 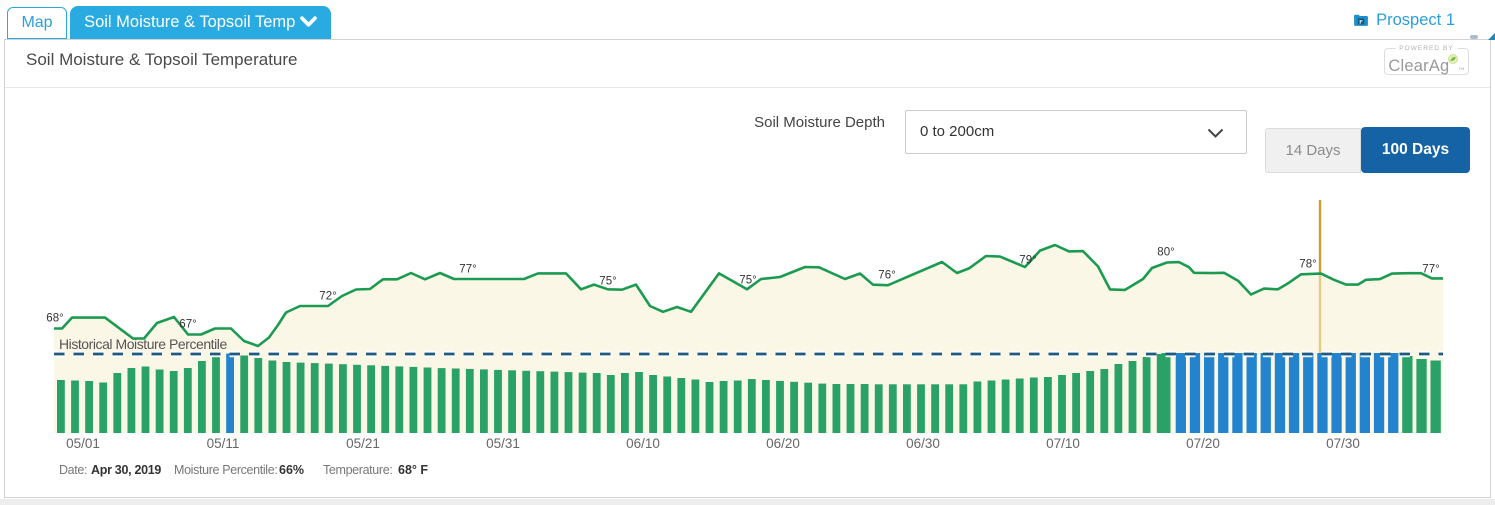 I want to click on svg-text: 68°, so click(x=54, y=319).